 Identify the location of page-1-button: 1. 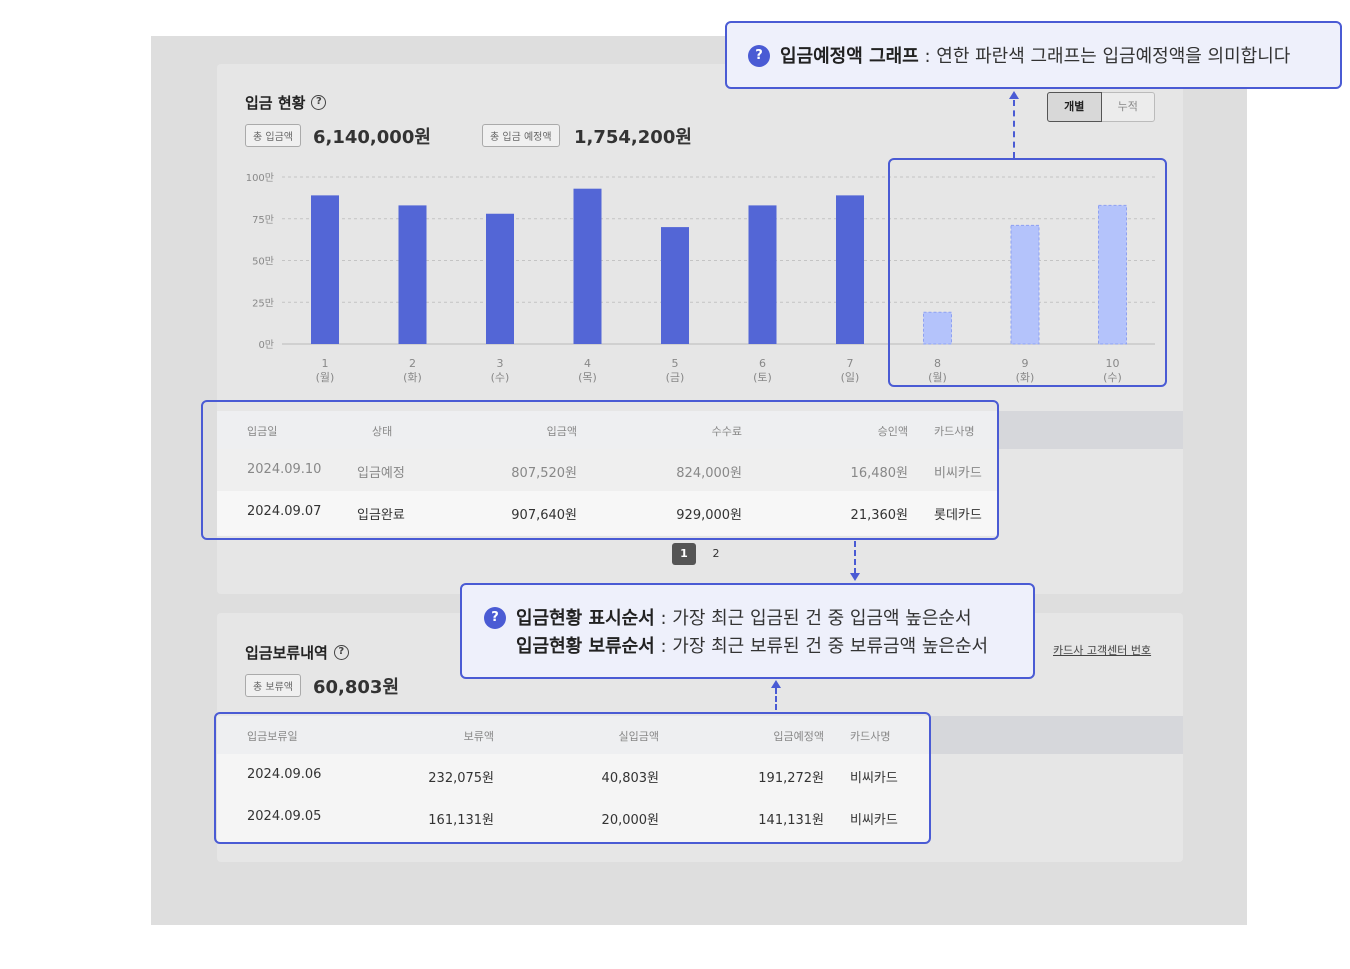
(684, 554).